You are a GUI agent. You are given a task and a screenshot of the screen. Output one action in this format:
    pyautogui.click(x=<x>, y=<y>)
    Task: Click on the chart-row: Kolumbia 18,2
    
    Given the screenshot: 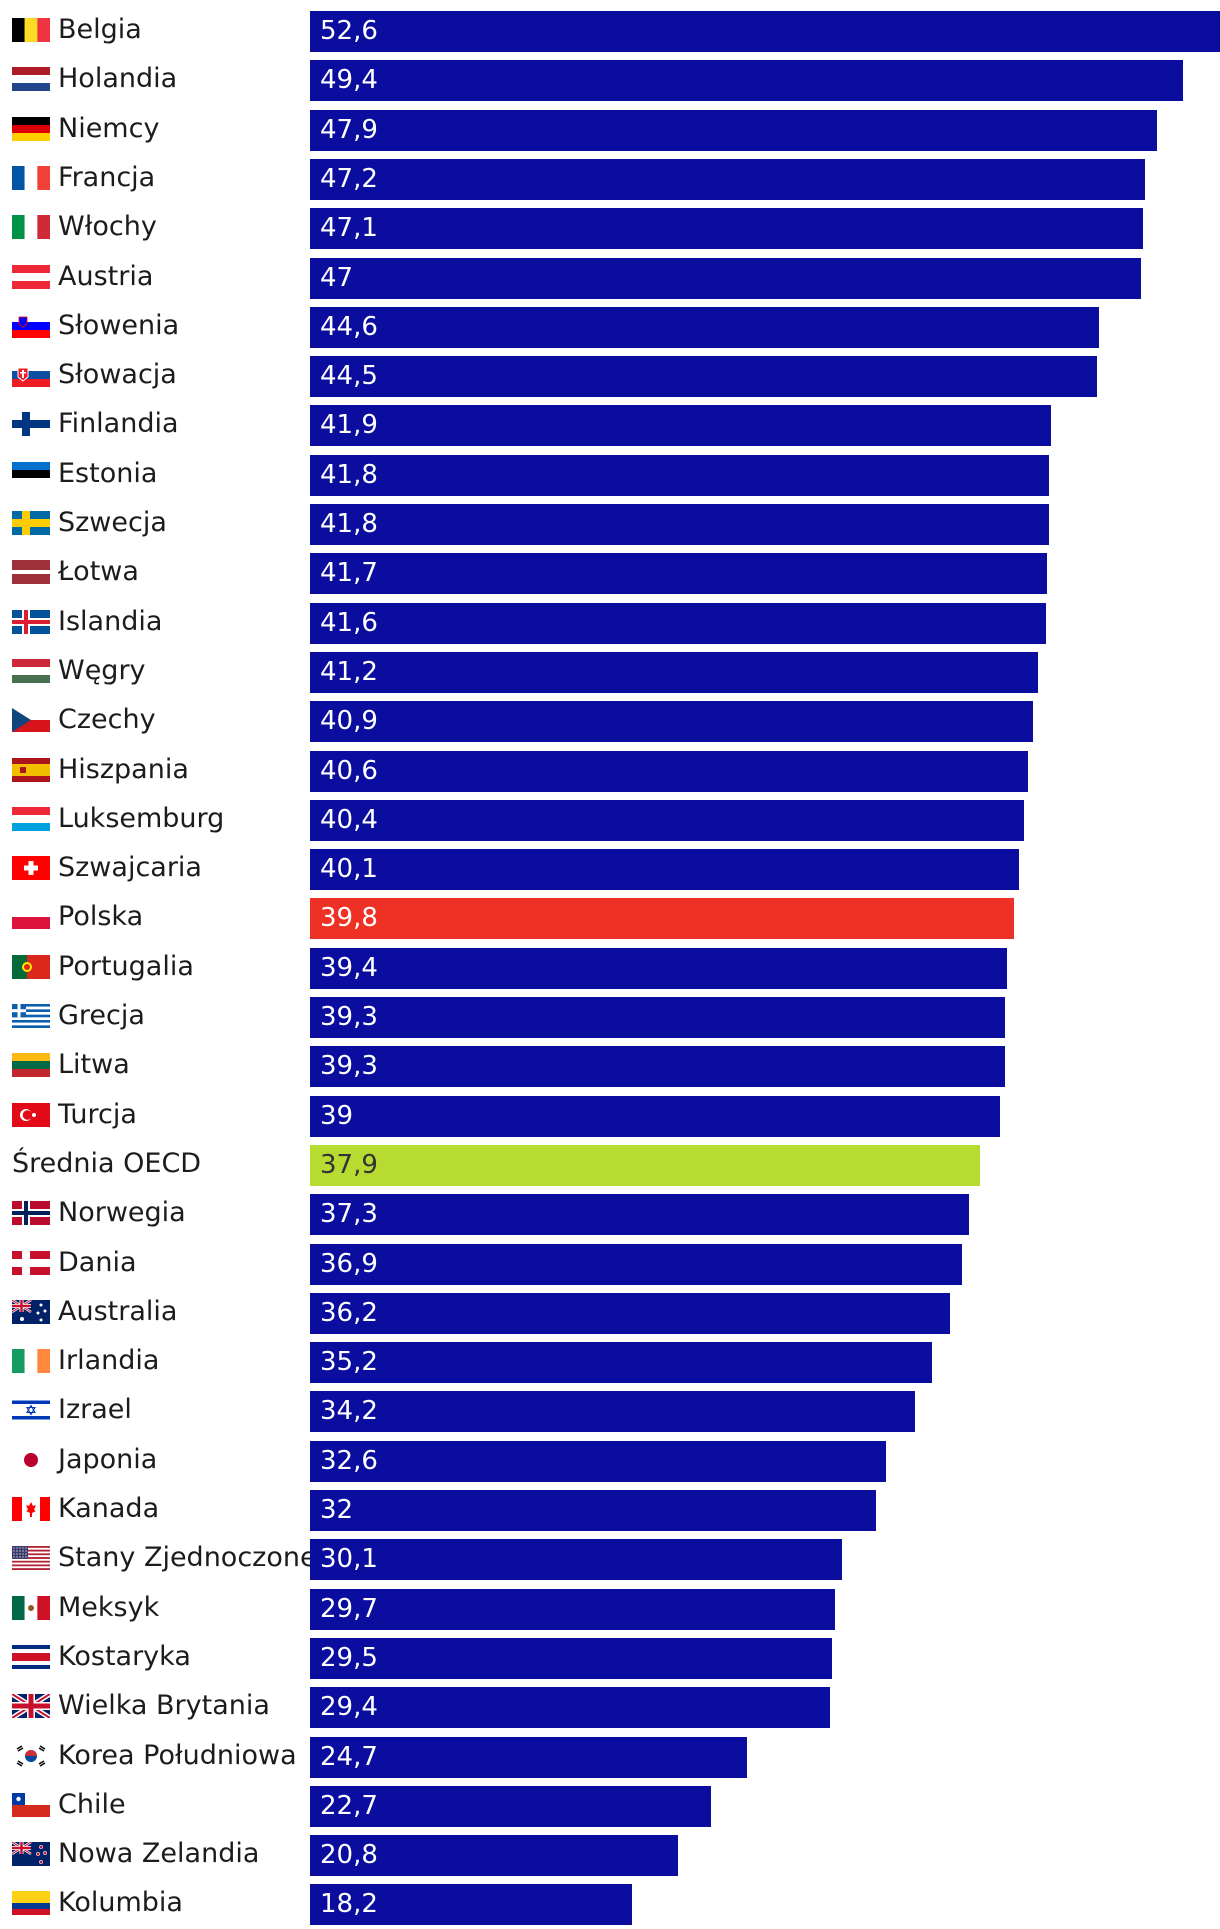 What is the action you would take?
    pyautogui.click(x=610, y=1903)
    